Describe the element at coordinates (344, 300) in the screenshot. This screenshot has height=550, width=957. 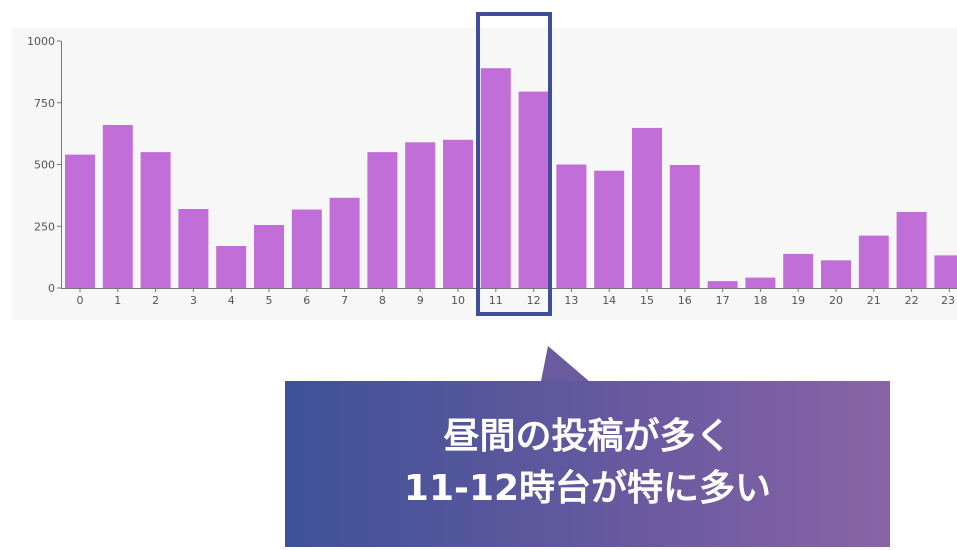
I see `x-tick-label-7: 7` at that location.